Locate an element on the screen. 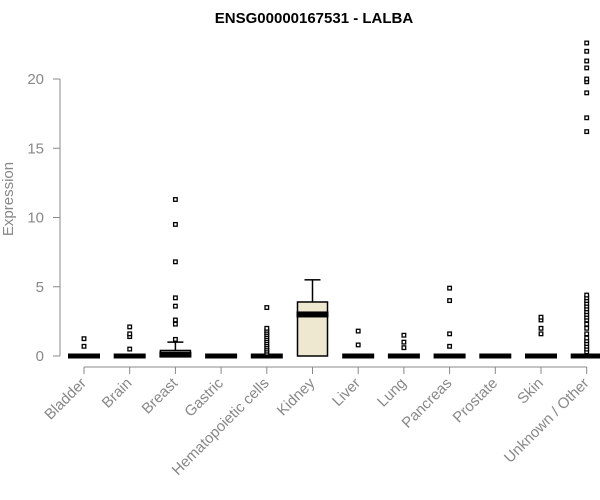 Image resolution: width=600 pixels, height=500 pixels. x-tick-label: Prostate is located at coordinates (476, 401).